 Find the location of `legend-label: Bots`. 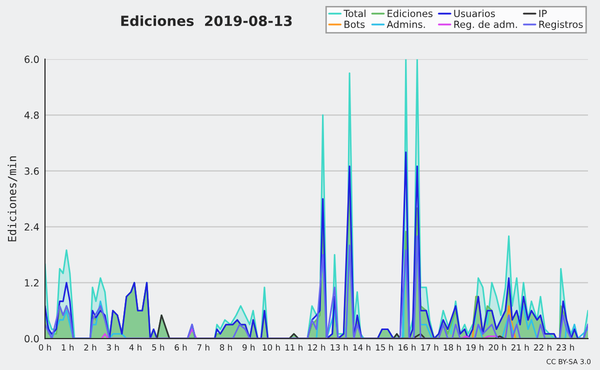

legend-label: Bots is located at coordinates (354, 24).